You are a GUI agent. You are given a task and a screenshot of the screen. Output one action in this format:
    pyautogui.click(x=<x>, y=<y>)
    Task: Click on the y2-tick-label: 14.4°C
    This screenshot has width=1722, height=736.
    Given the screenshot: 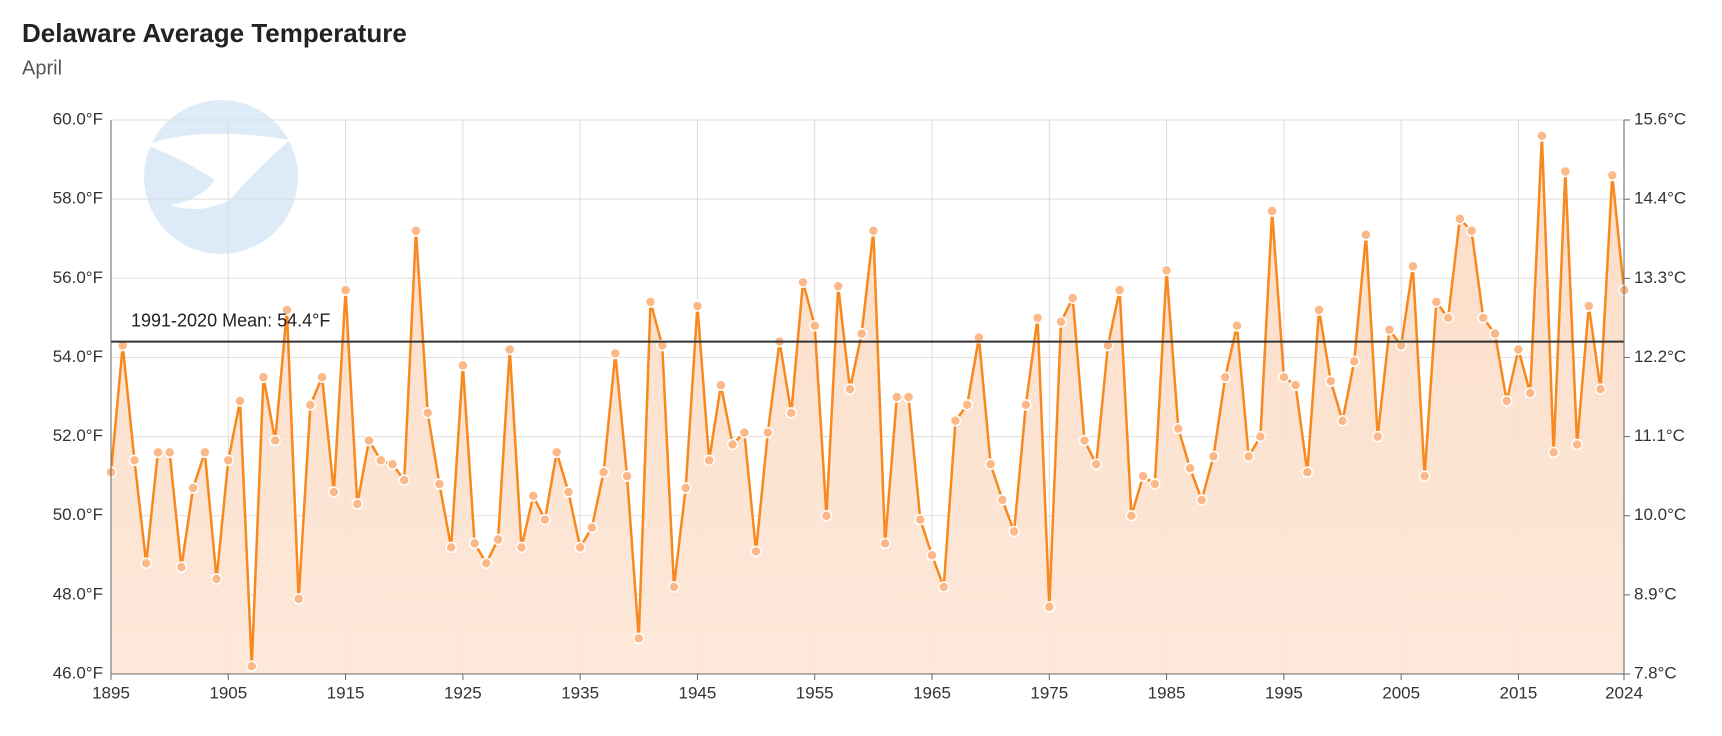 What is the action you would take?
    pyautogui.click(x=1660, y=198)
    